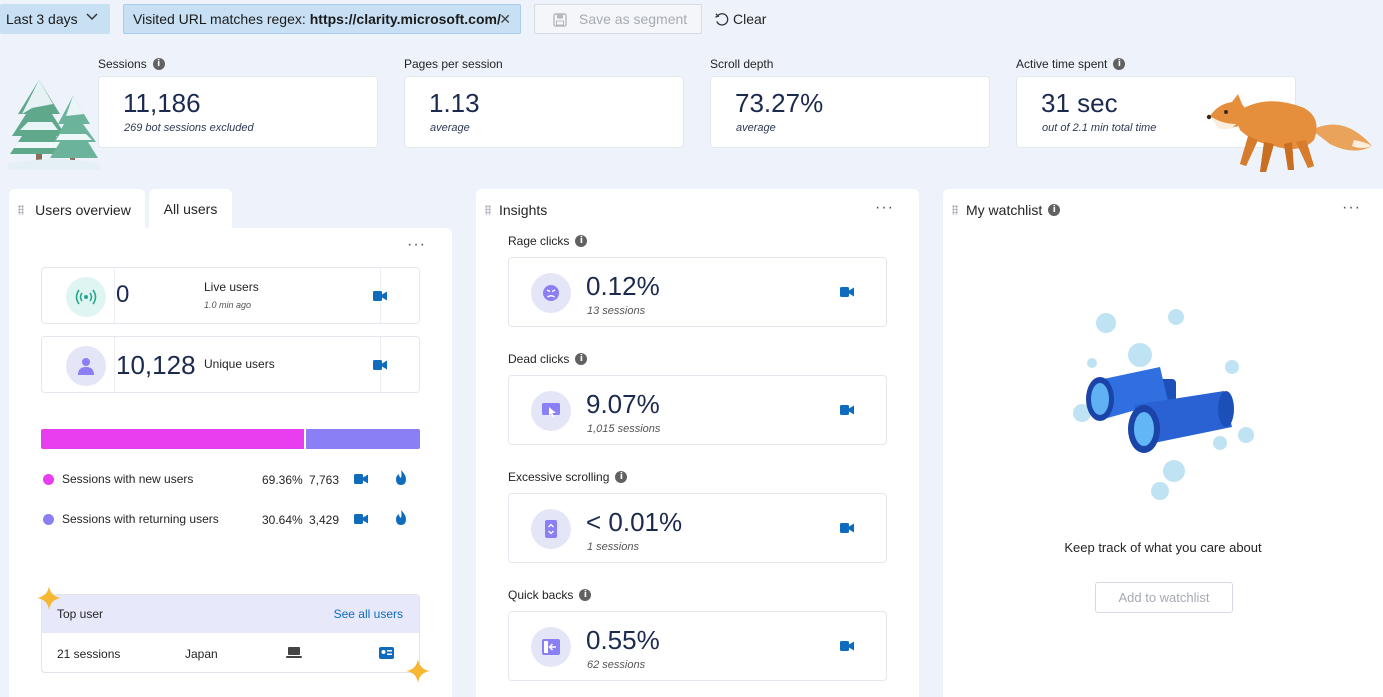 The width and height of the screenshot is (1383, 697). What do you see at coordinates (55, 19) in the screenshot?
I see `date-range-dropdown: Last 3 days` at bounding box center [55, 19].